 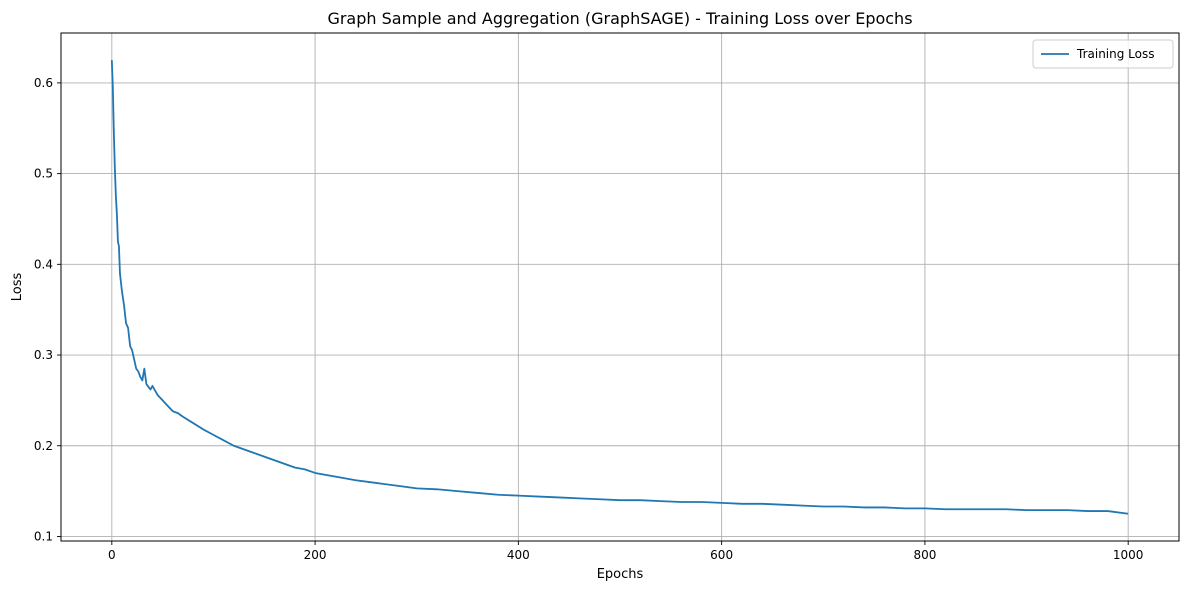 I want to click on legend-label: Training Loss, so click(x=1115, y=54).